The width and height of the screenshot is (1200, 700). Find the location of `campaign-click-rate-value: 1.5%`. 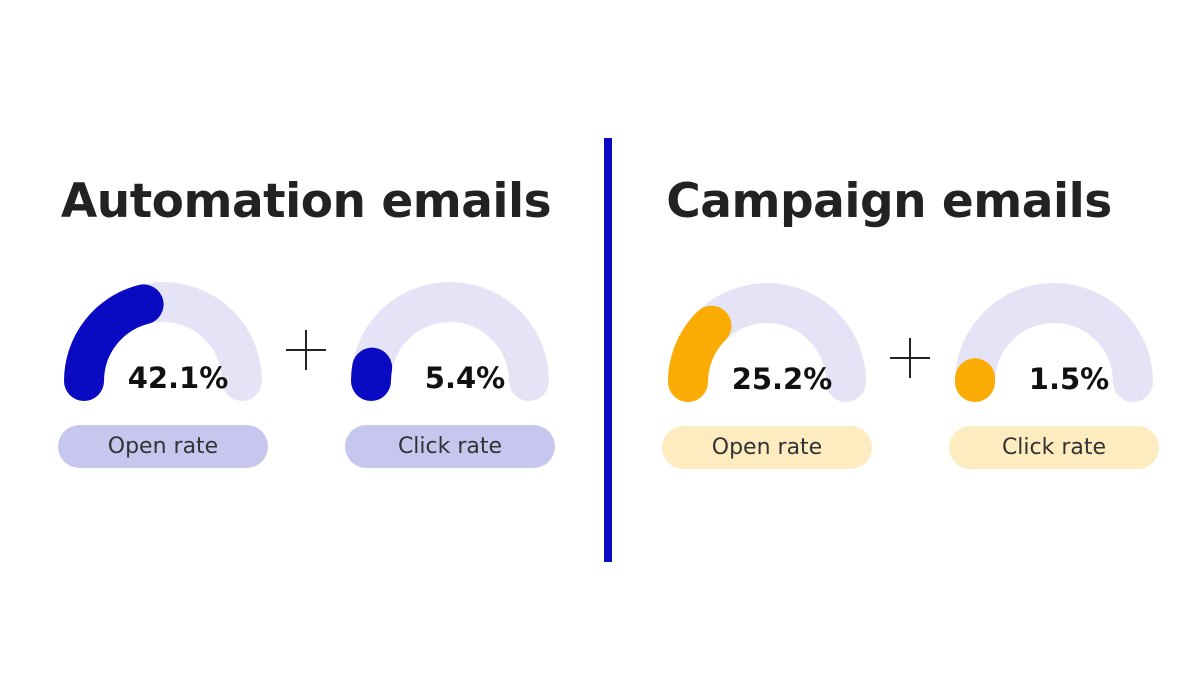

campaign-click-rate-value: 1.5% is located at coordinates (1069, 379).